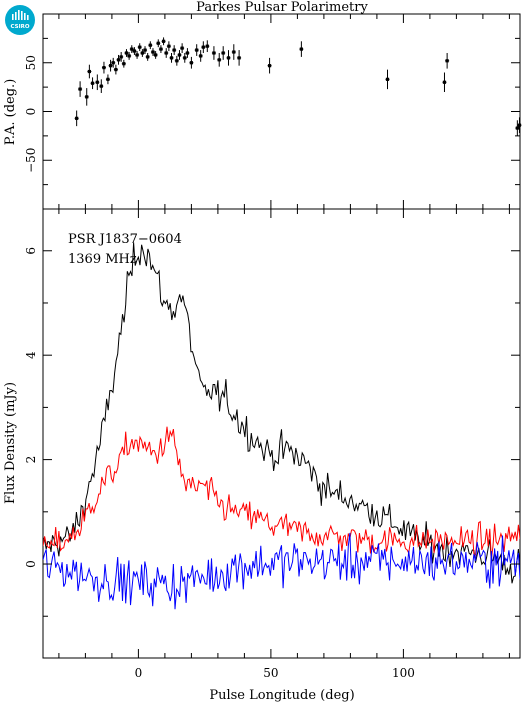 This screenshot has height=710, width=522. What do you see at coordinates (19, 27) in the screenshot?
I see `csiro-logo-text: CSIRO` at bounding box center [19, 27].